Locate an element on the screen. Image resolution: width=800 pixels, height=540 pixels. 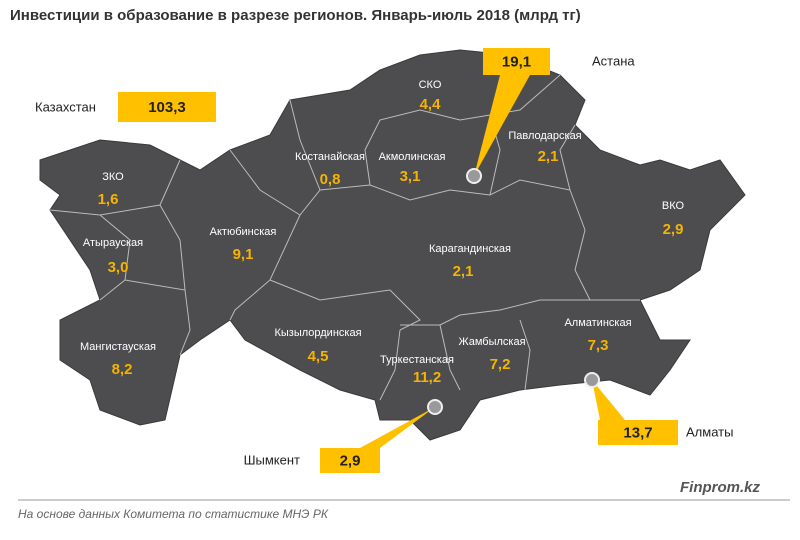
region-value: 9,1 is located at coordinates (243, 254).